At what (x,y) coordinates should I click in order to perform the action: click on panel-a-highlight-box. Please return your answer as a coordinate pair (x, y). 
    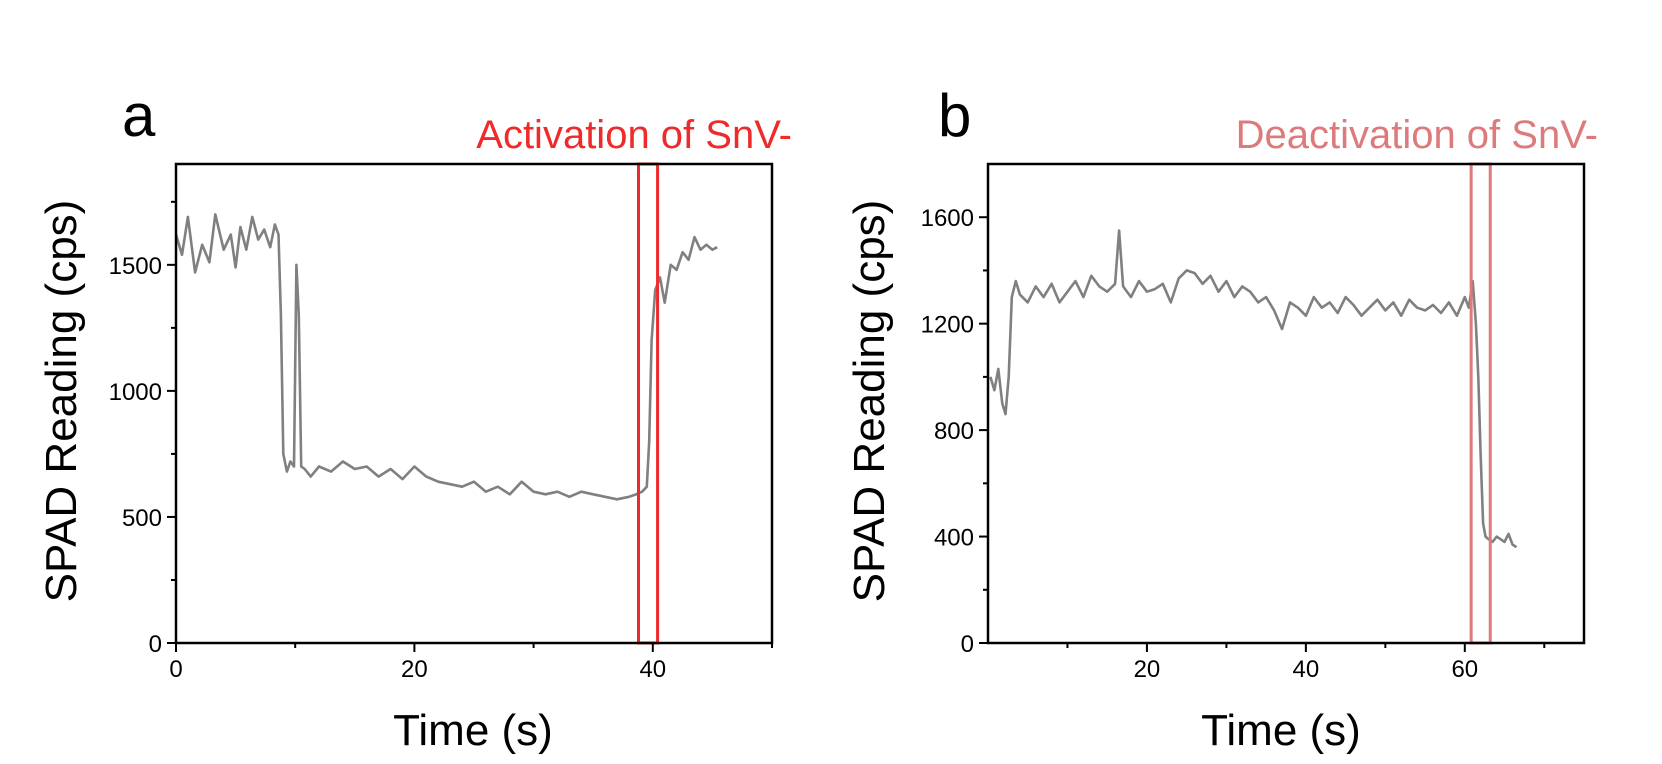
    Looking at the image, I should click on (648, 403).